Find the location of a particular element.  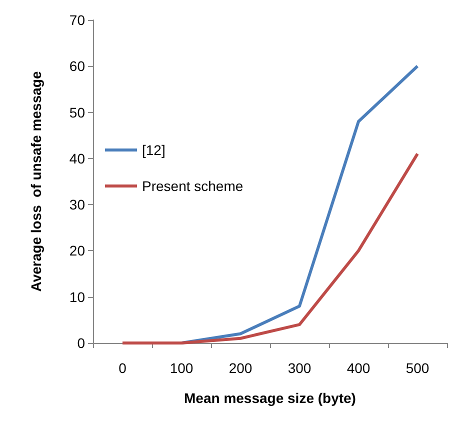

x-axis-title: Mean message size (byte) is located at coordinates (270, 398).